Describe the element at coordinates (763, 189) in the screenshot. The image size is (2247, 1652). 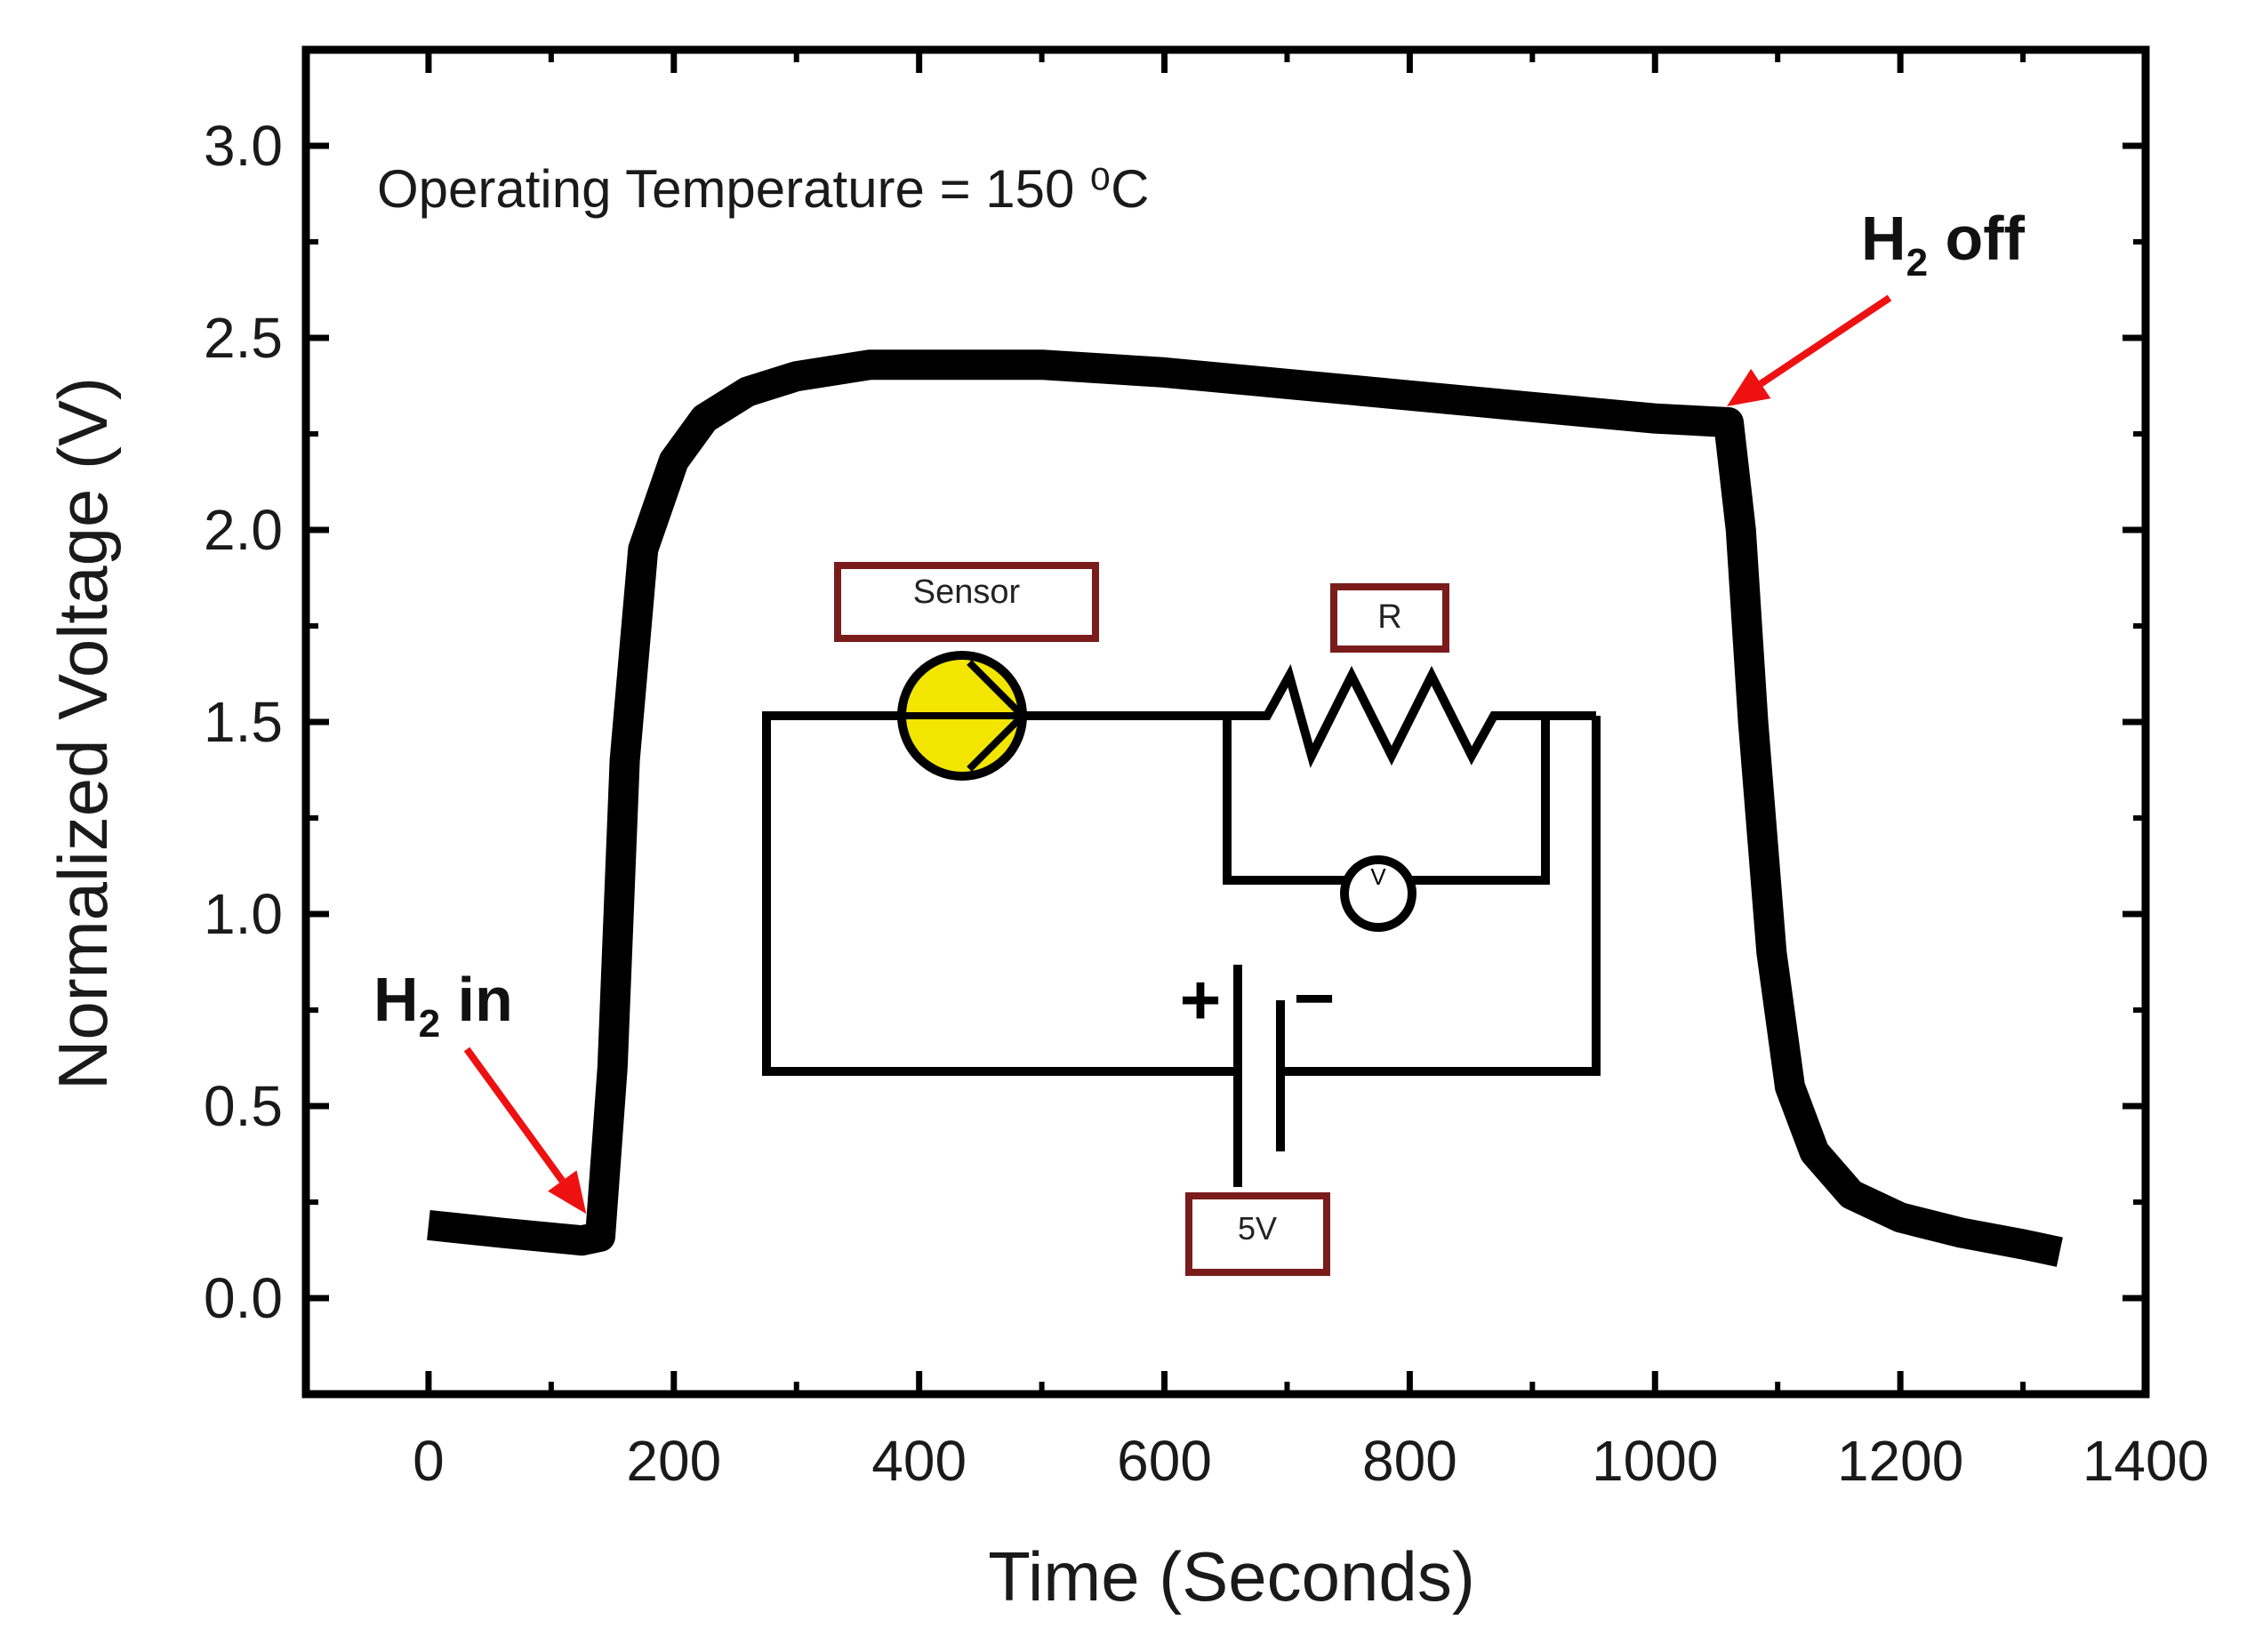
I see `operating-temperature-note: Operating Temperature = 150 ⁰C` at that location.